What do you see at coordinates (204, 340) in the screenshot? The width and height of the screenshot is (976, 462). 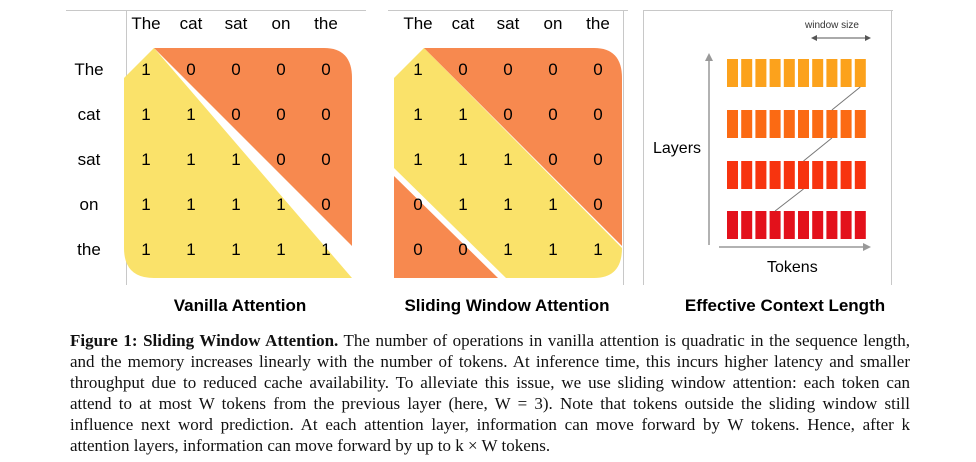 I see `caption-label: Figure 1: Sliding Window Attention.` at bounding box center [204, 340].